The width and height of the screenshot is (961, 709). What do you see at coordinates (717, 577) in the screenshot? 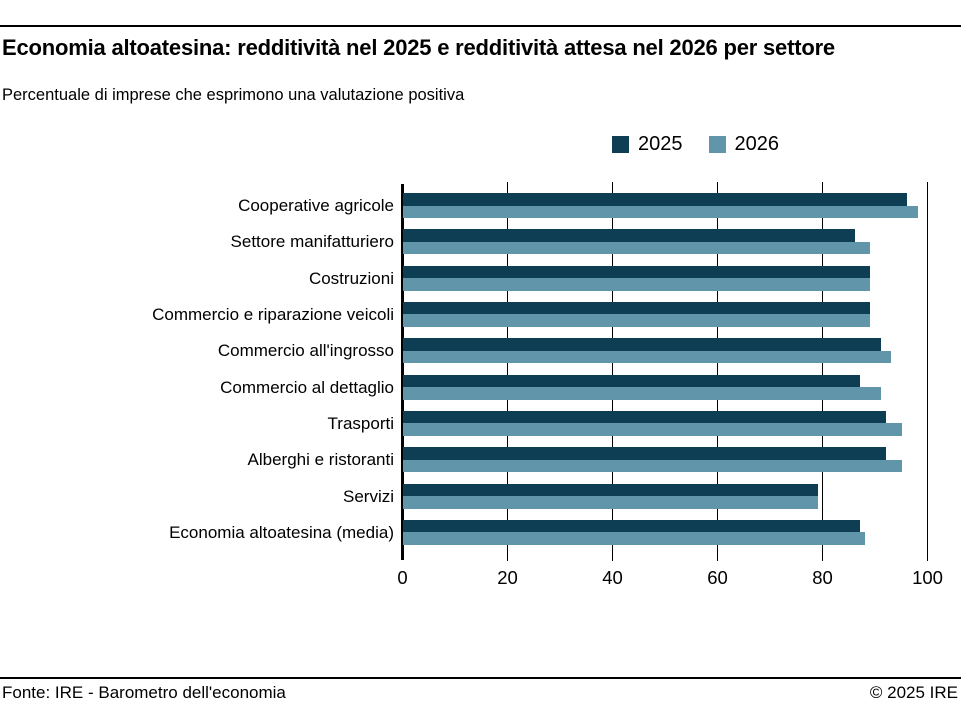
I see `x-tick-label-60: 60` at bounding box center [717, 577].